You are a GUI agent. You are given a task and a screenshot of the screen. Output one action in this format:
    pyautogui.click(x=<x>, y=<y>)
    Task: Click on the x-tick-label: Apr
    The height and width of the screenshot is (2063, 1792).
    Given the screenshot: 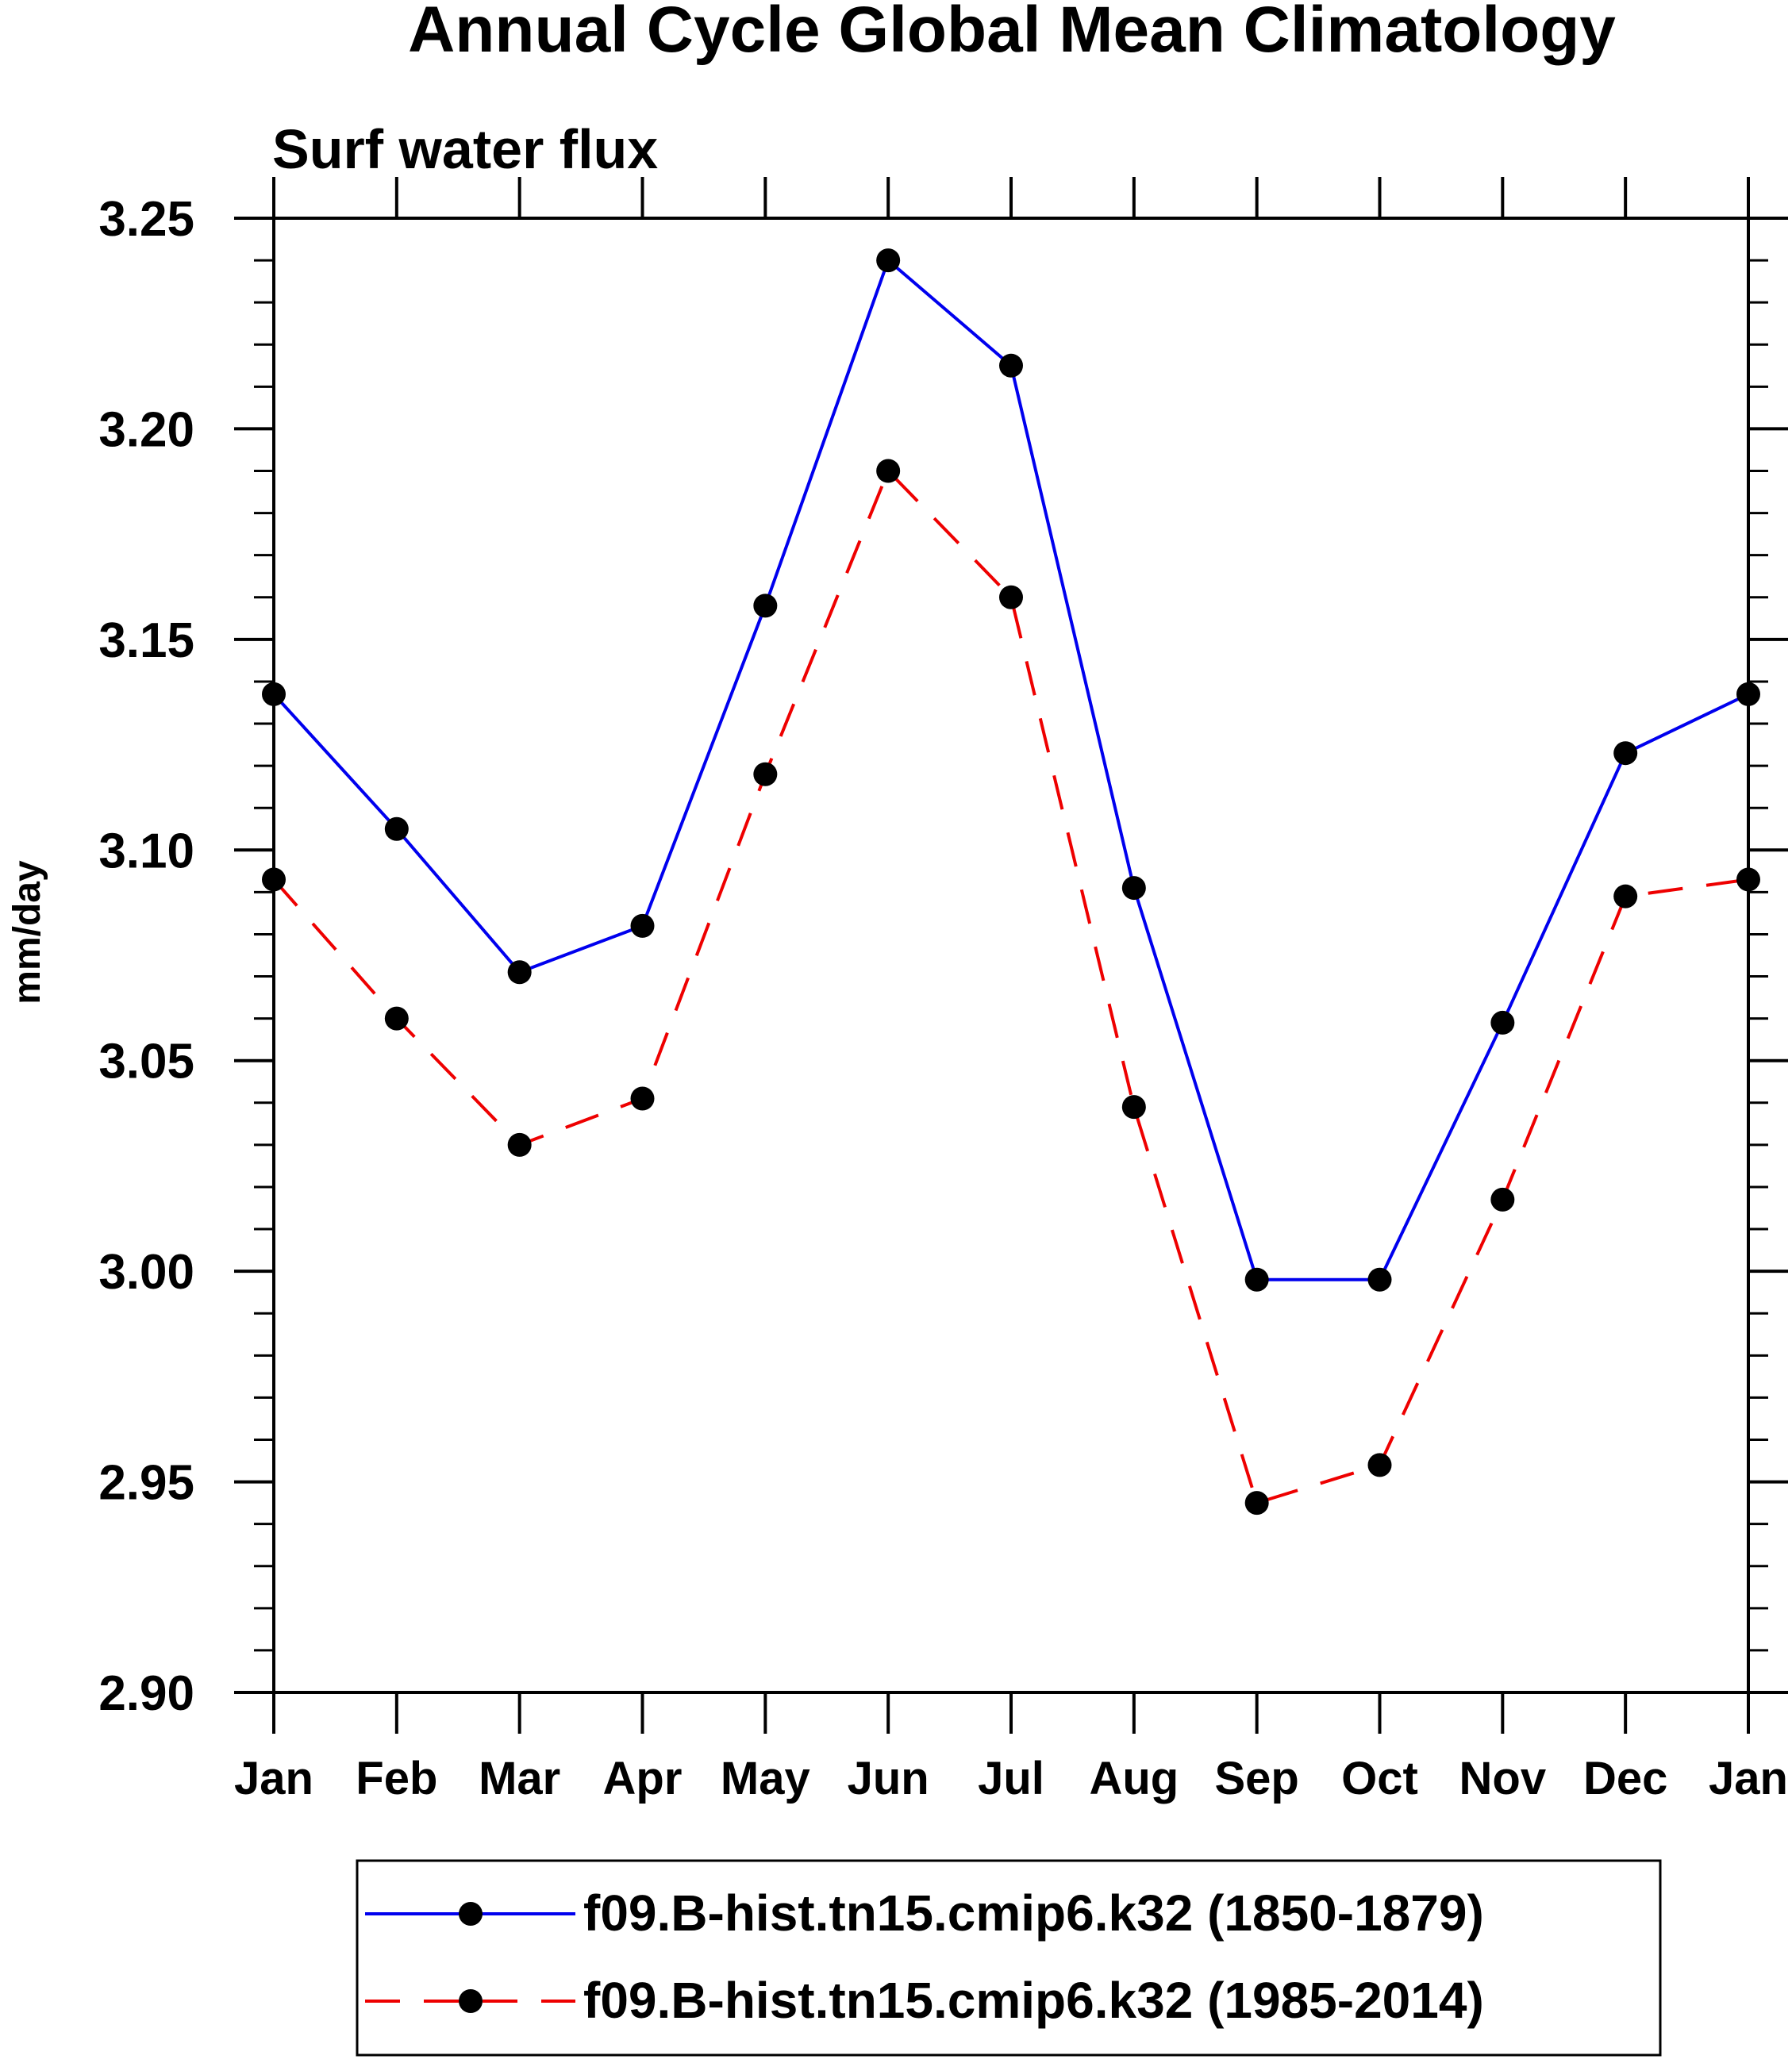 What is the action you would take?
    pyautogui.click(x=643, y=1779)
    